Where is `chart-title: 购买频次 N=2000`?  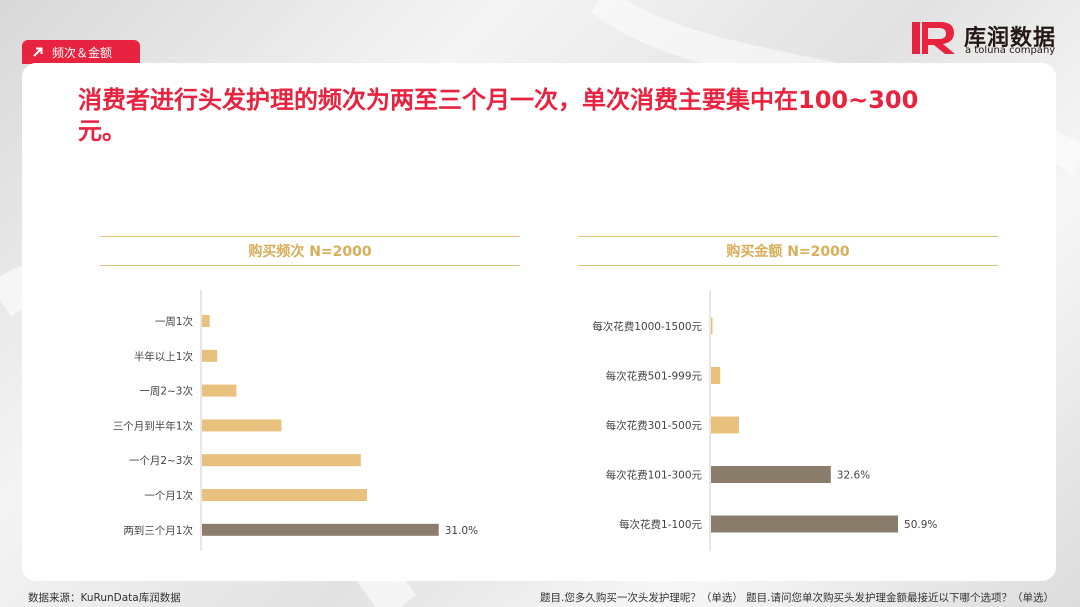 chart-title: 购买频次 N=2000 is located at coordinates (310, 251).